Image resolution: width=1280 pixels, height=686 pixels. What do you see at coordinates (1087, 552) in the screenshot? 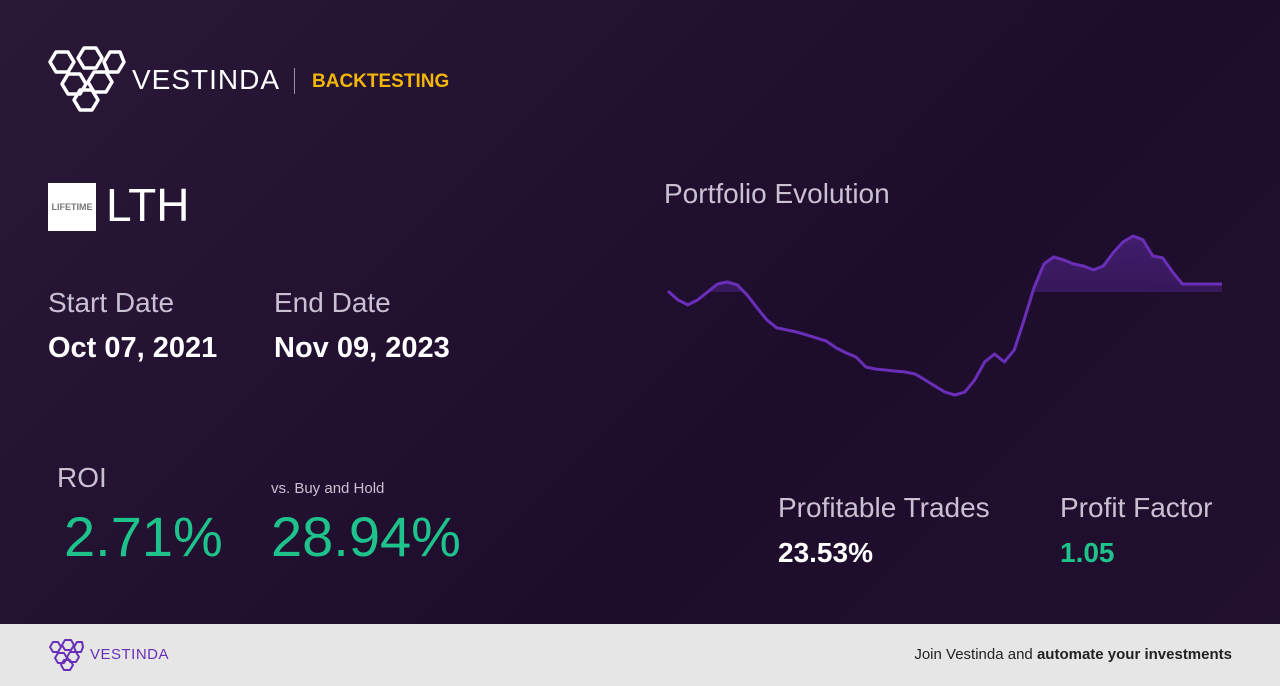
I see `factor-value: 1.05` at bounding box center [1087, 552].